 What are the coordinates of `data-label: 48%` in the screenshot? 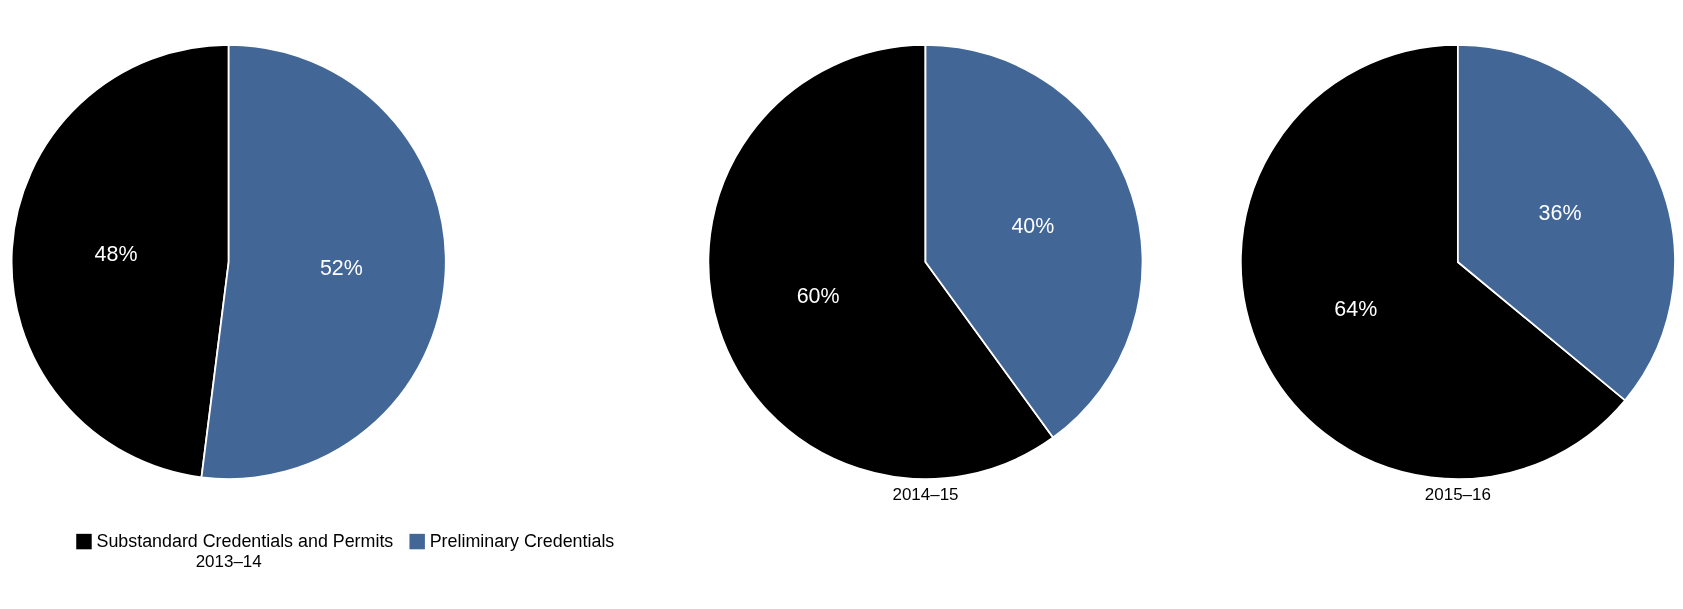 It's located at (116, 254).